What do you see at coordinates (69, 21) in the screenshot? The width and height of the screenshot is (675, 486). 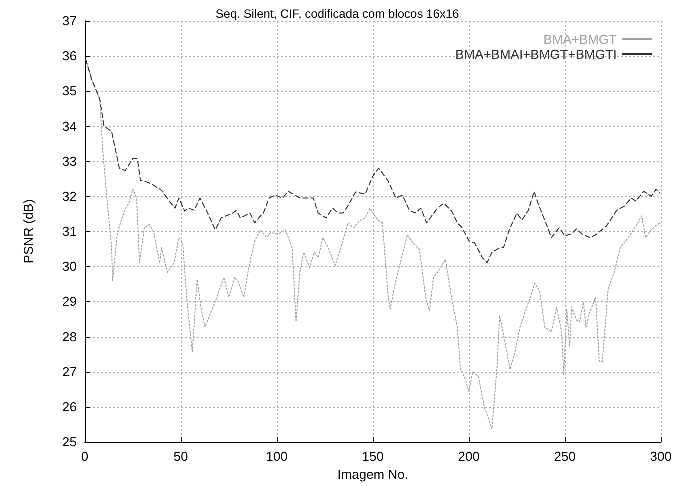 I see `y-tick-label: 37` at bounding box center [69, 21].